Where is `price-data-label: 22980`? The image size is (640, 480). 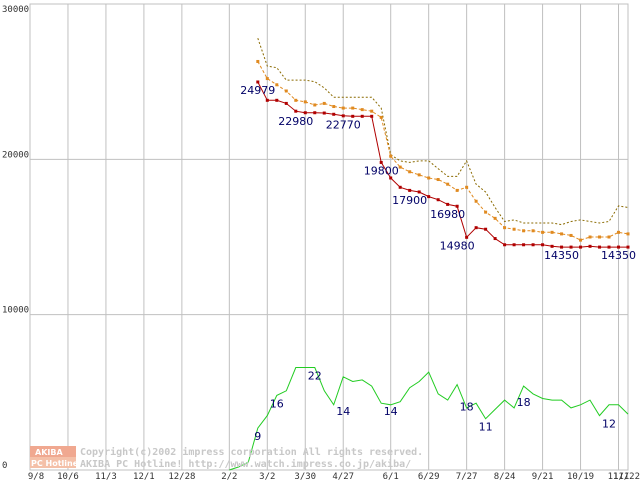
price-data-label: 22980 is located at coordinates (295, 121).